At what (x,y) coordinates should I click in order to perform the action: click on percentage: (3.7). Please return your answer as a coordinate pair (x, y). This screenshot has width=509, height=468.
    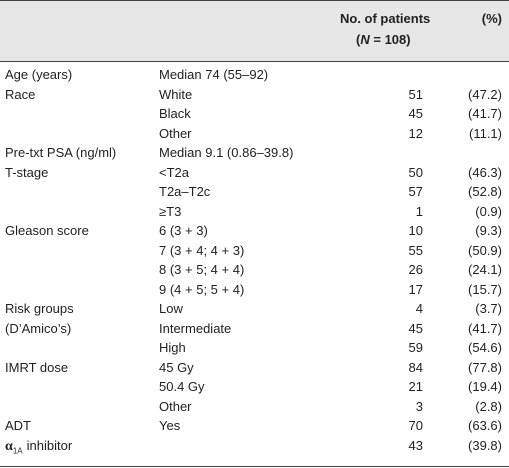
    Looking at the image, I should click on (488, 308).